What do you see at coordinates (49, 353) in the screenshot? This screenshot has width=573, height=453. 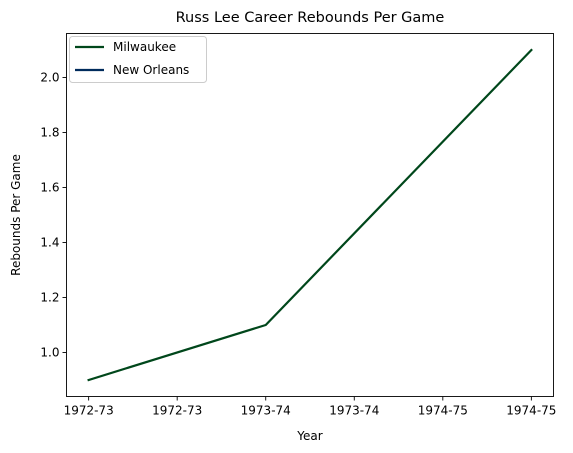 I see `y-tick-label: 1.0` at bounding box center [49, 353].